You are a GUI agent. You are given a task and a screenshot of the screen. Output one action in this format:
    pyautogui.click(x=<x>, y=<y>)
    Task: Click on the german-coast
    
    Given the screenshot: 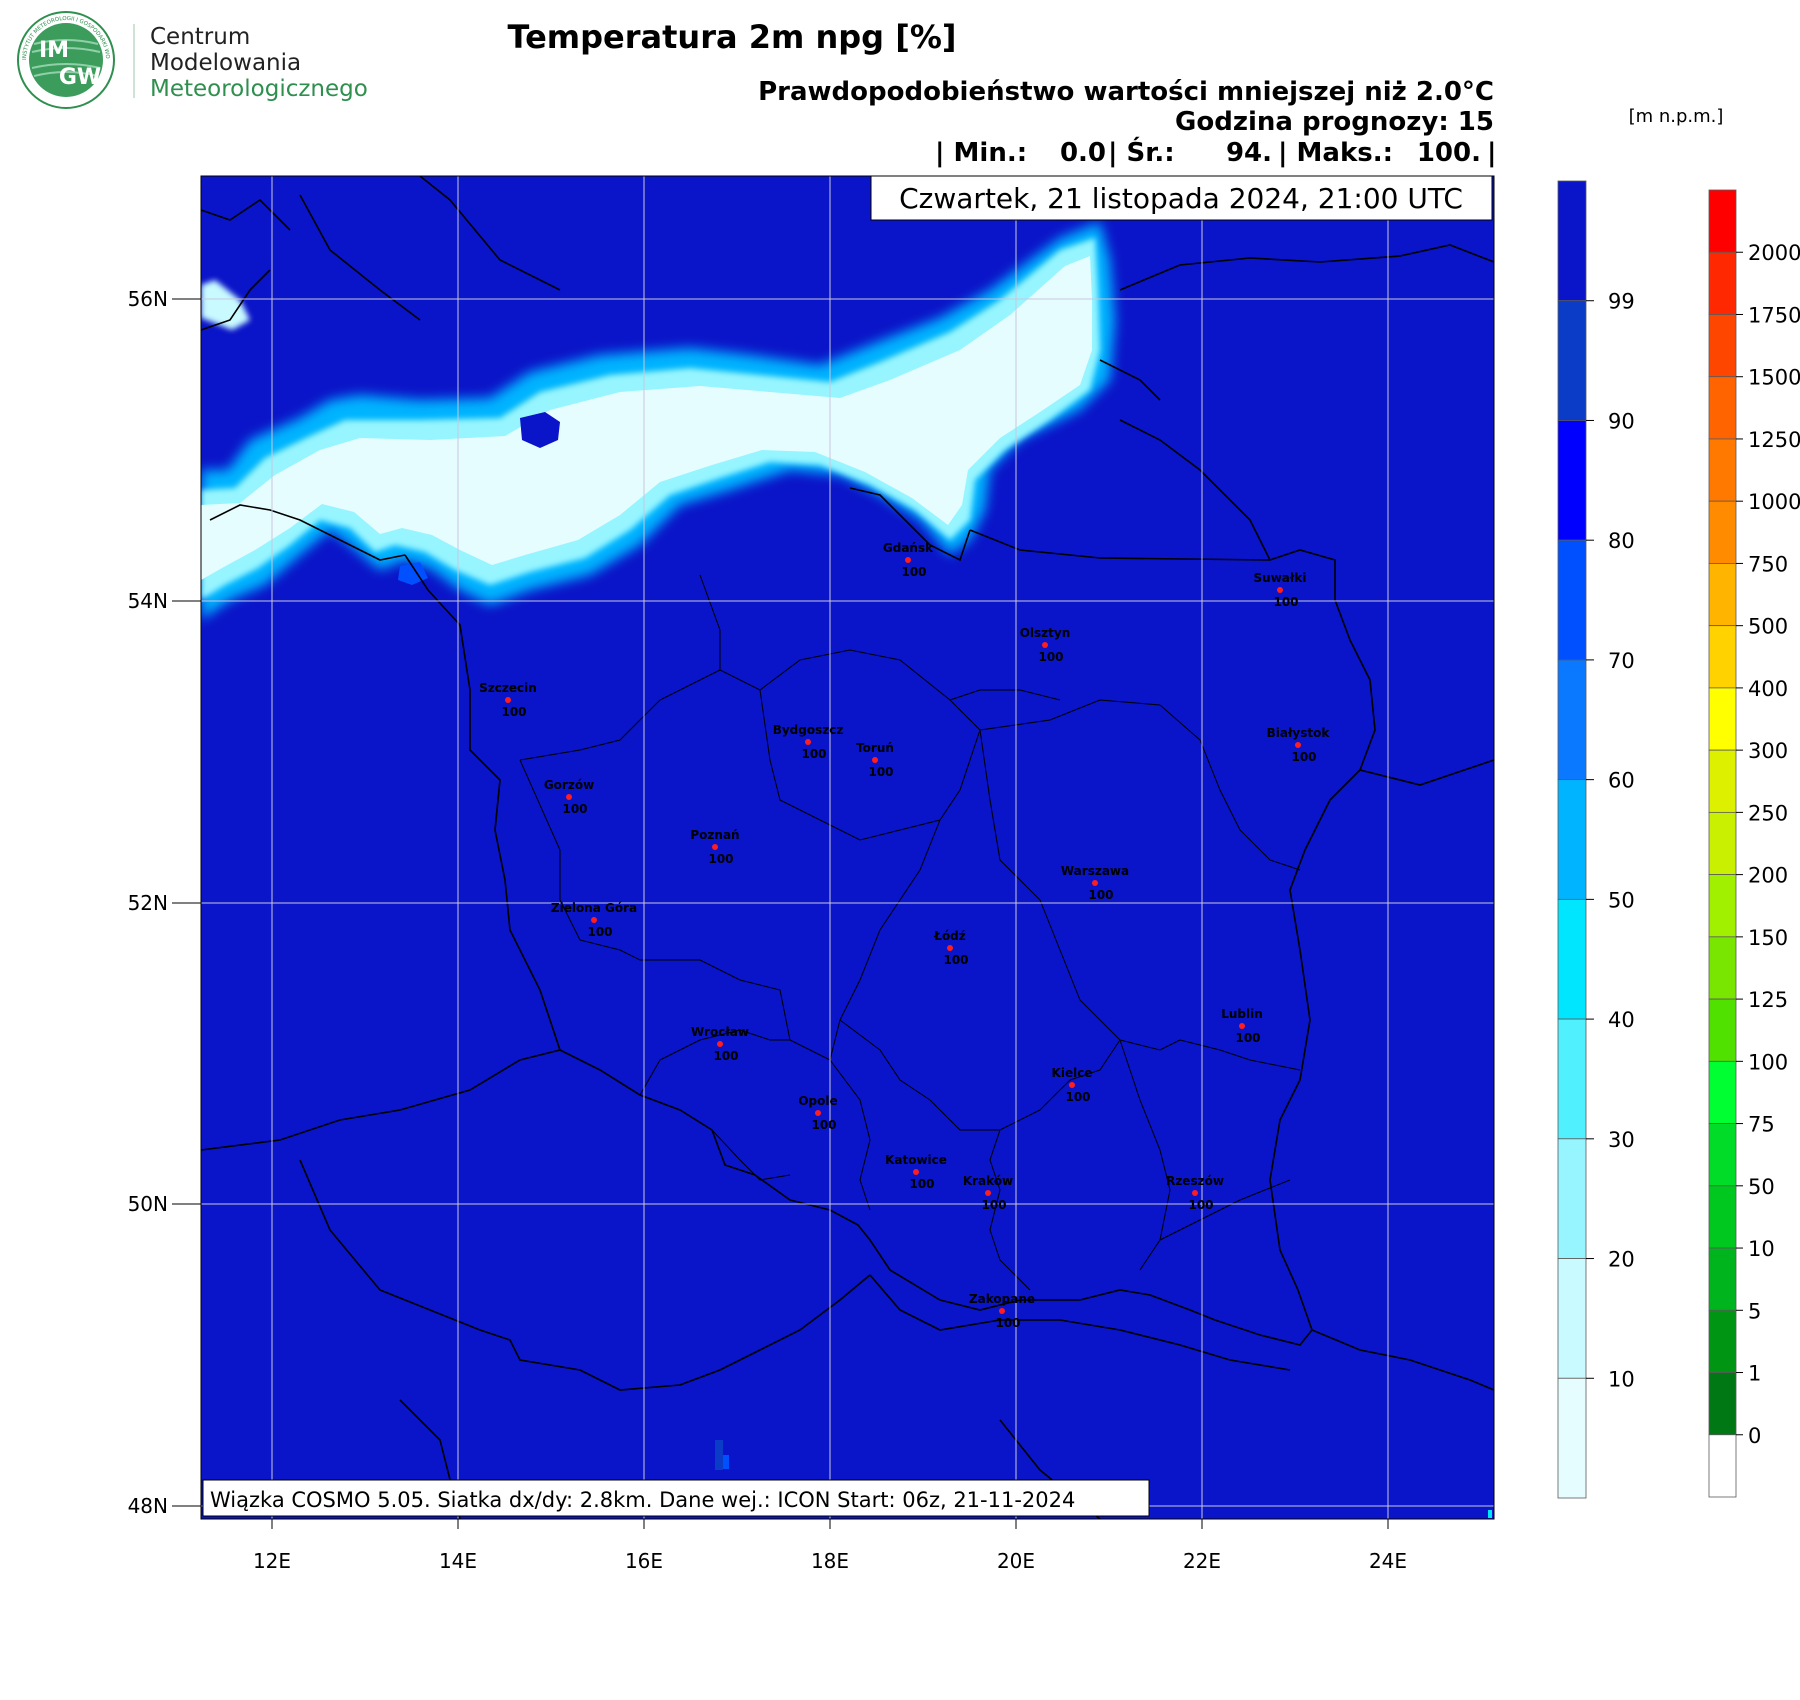 What is the action you would take?
    pyautogui.click(x=307, y=532)
    